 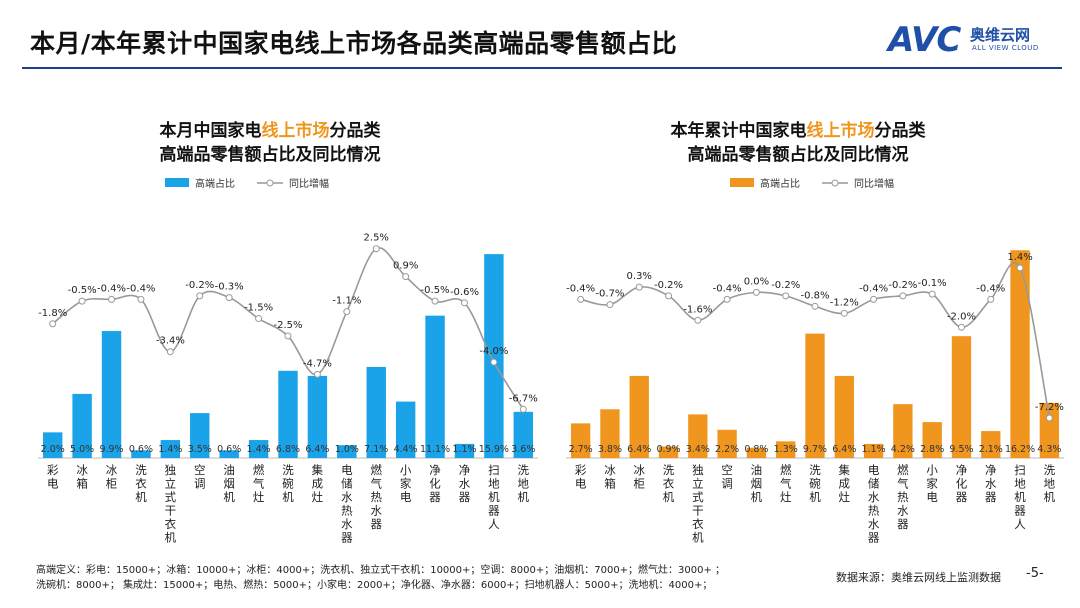 What do you see at coordinates (346, 301) in the screenshot?
I see `monthly-line-label-10: -1.1%` at bounding box center [346, 301].